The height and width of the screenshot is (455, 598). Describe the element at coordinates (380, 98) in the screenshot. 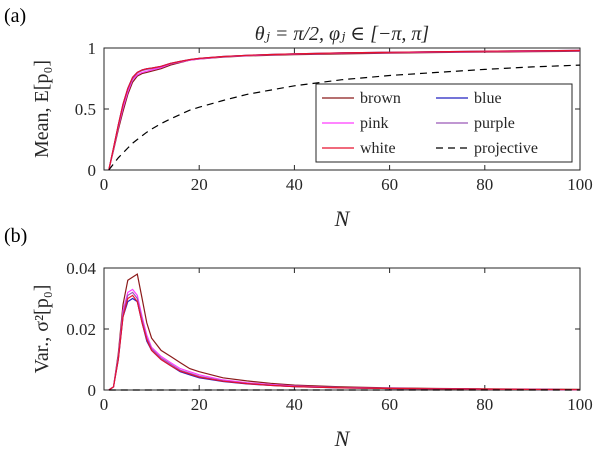

I see `legend-label-brown: brown` at that location.